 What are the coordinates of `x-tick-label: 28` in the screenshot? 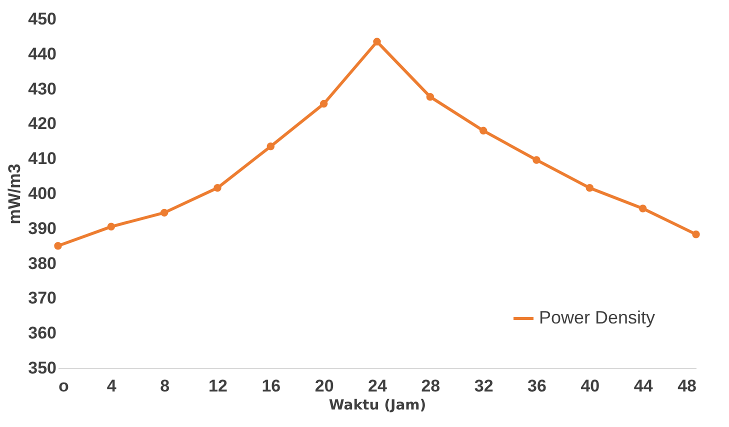 It's located at (430, 386).